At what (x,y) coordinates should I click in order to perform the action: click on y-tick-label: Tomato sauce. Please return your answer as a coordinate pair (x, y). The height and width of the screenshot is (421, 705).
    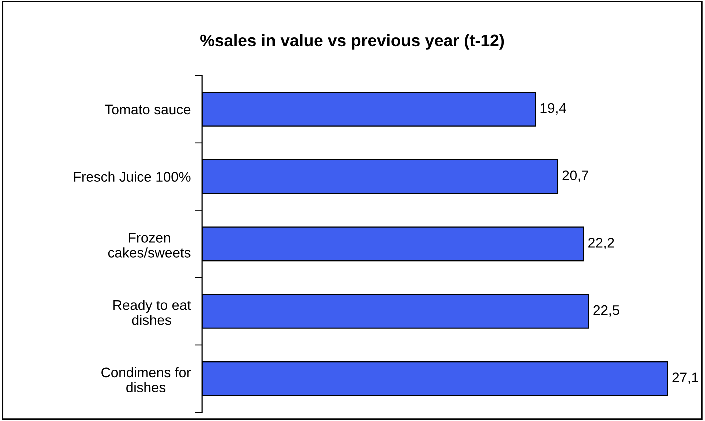
    Looking at the image, I should click on (148, 109).